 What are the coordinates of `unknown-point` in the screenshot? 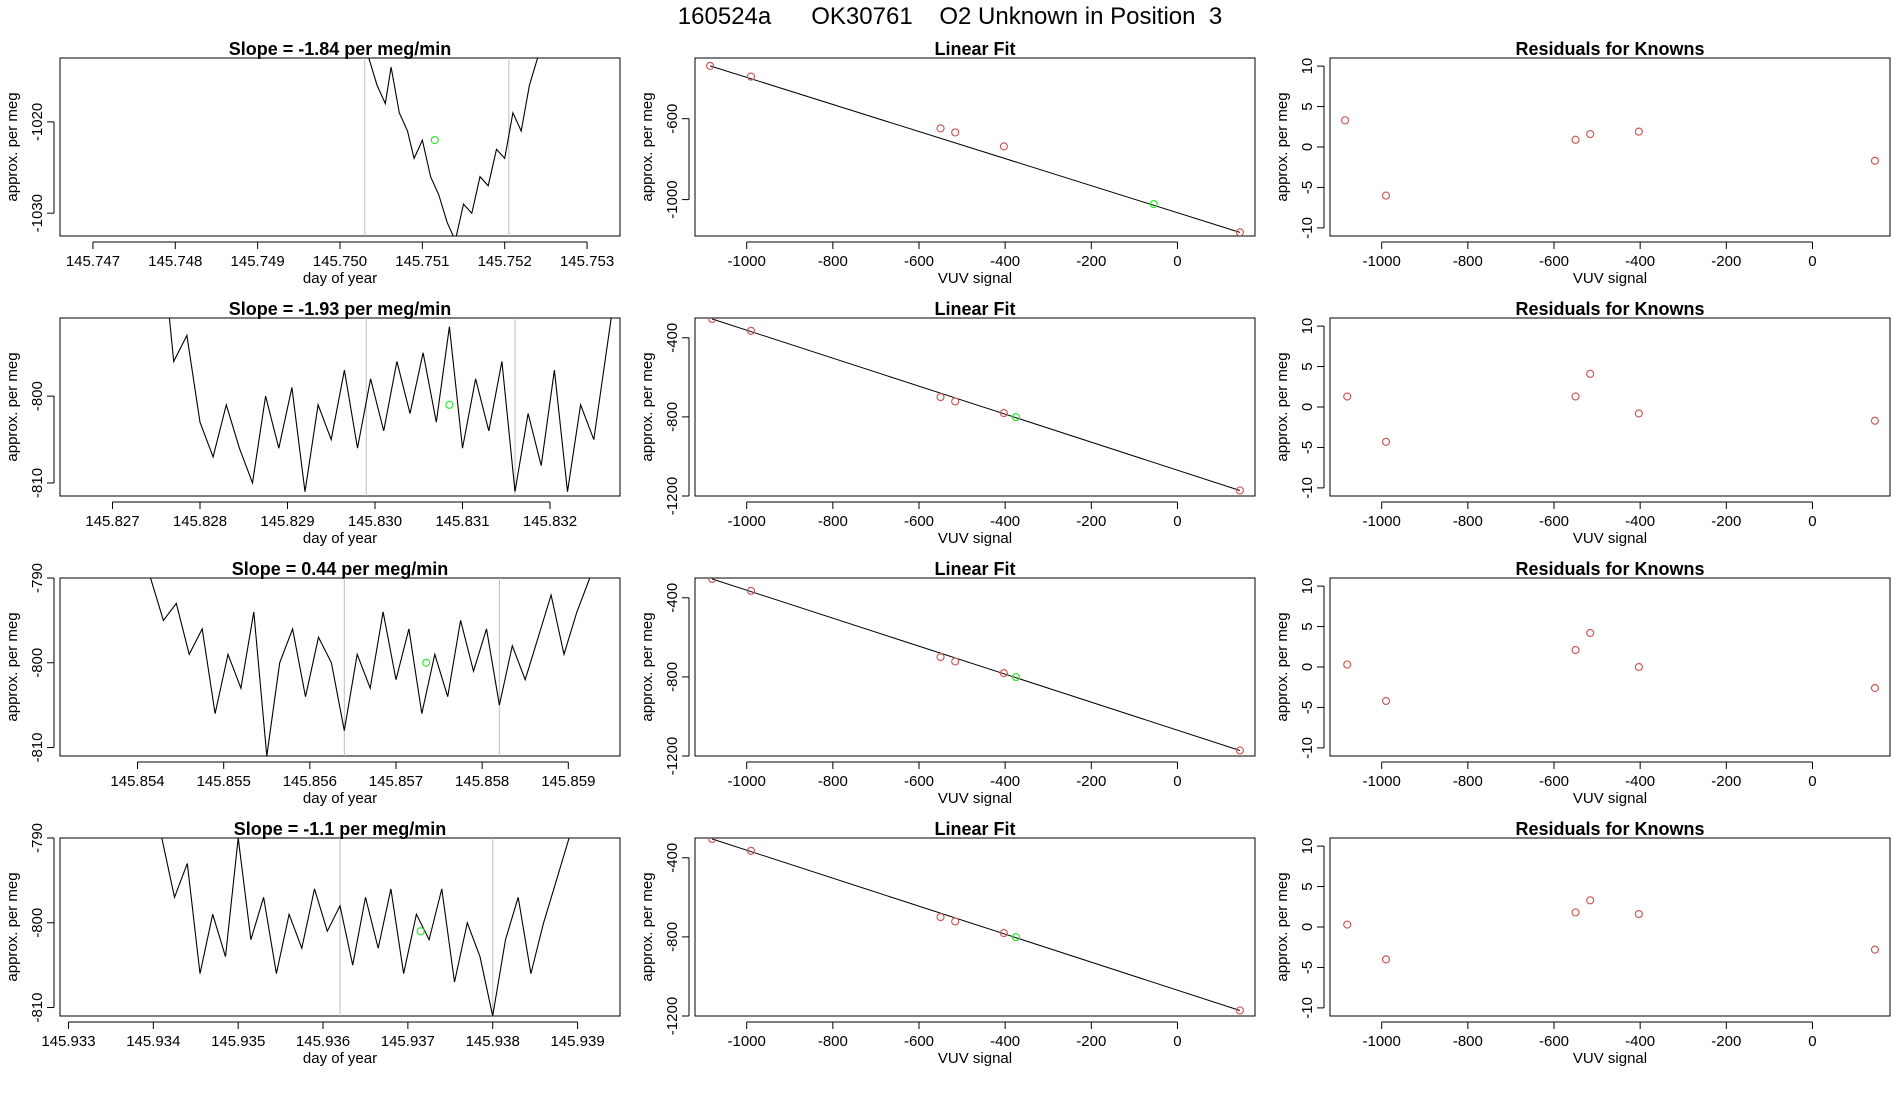 It's located at (1016, 677).